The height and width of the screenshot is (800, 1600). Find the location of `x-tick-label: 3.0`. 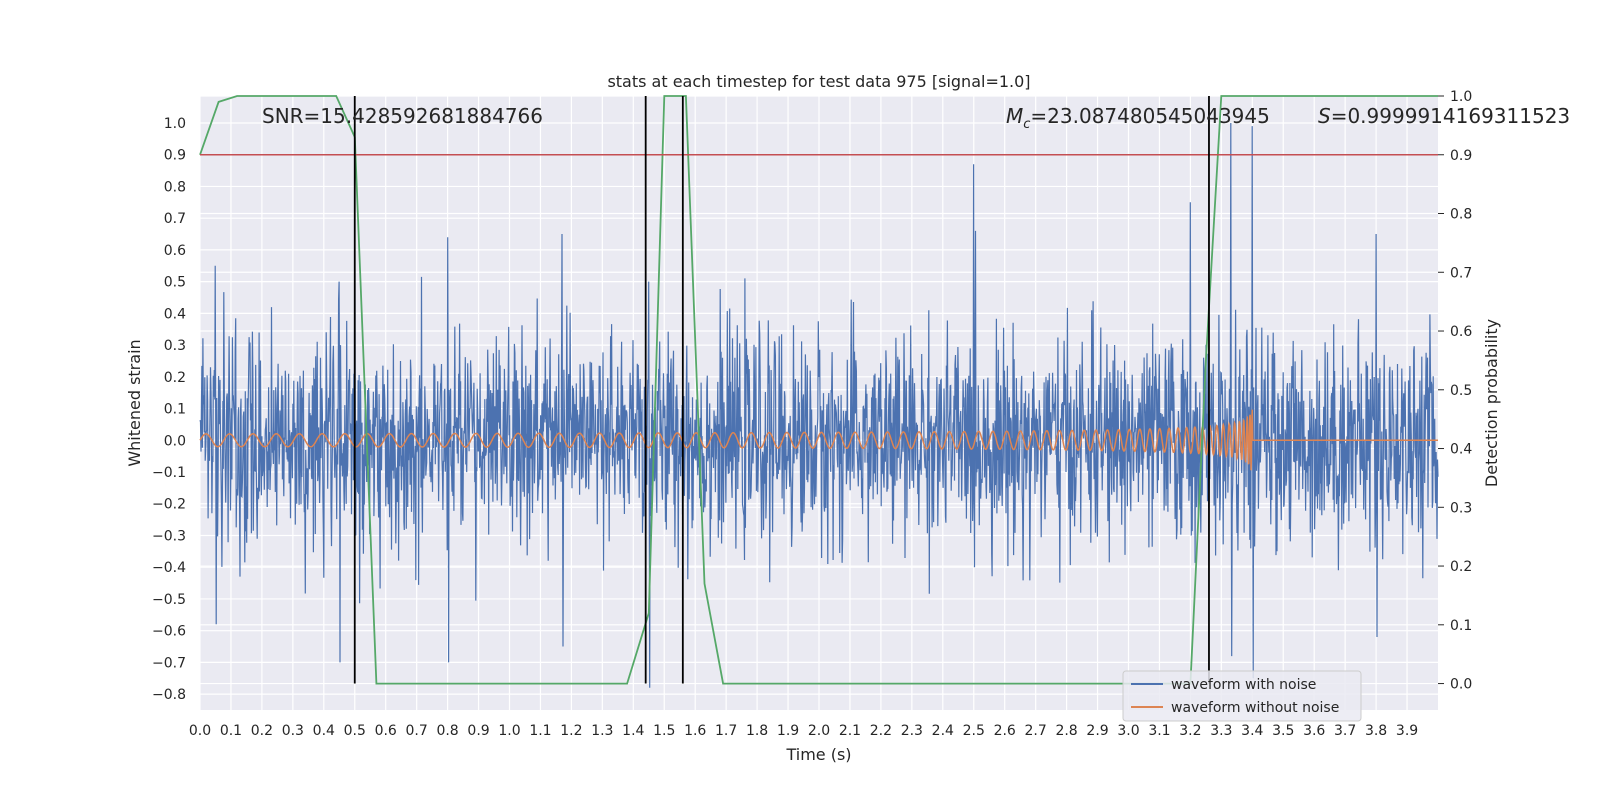

x-tick-label: 3.0 is located at coordinates (1128, 731).